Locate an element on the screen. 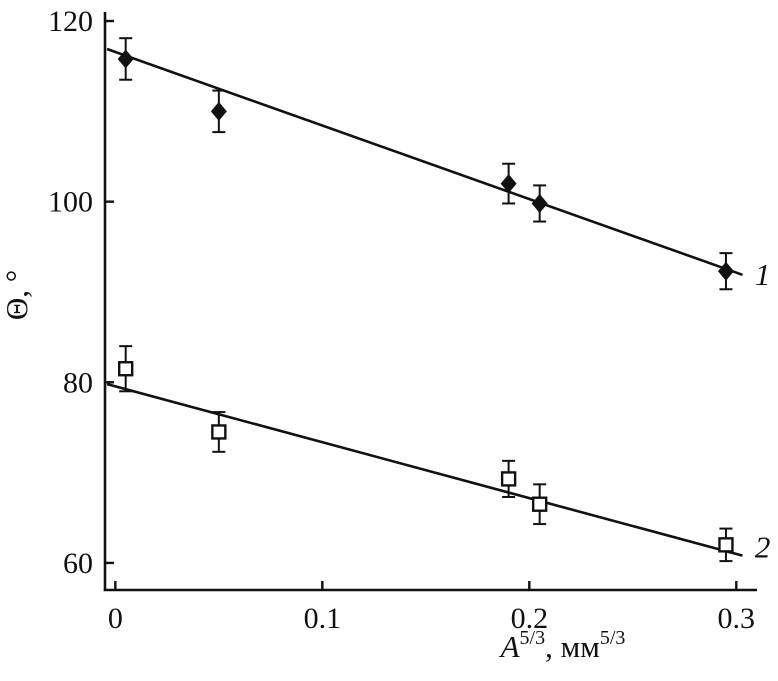 This screenshot has width=778, height=681. x-tick-label: 0 is located at coordinates (115, 618).